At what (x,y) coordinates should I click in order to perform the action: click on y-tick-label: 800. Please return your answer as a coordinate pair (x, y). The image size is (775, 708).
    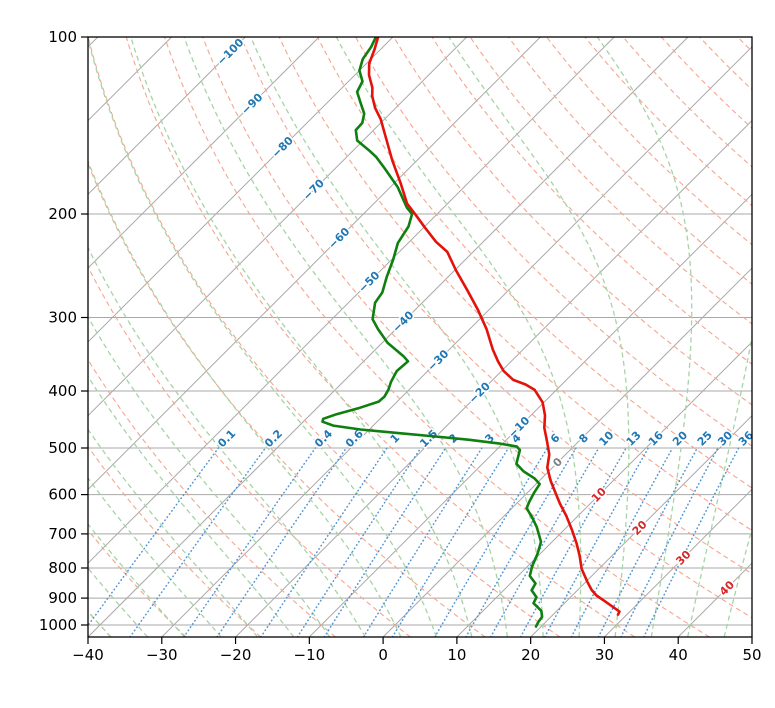
    Looking at the image, I should click on (62, 568).